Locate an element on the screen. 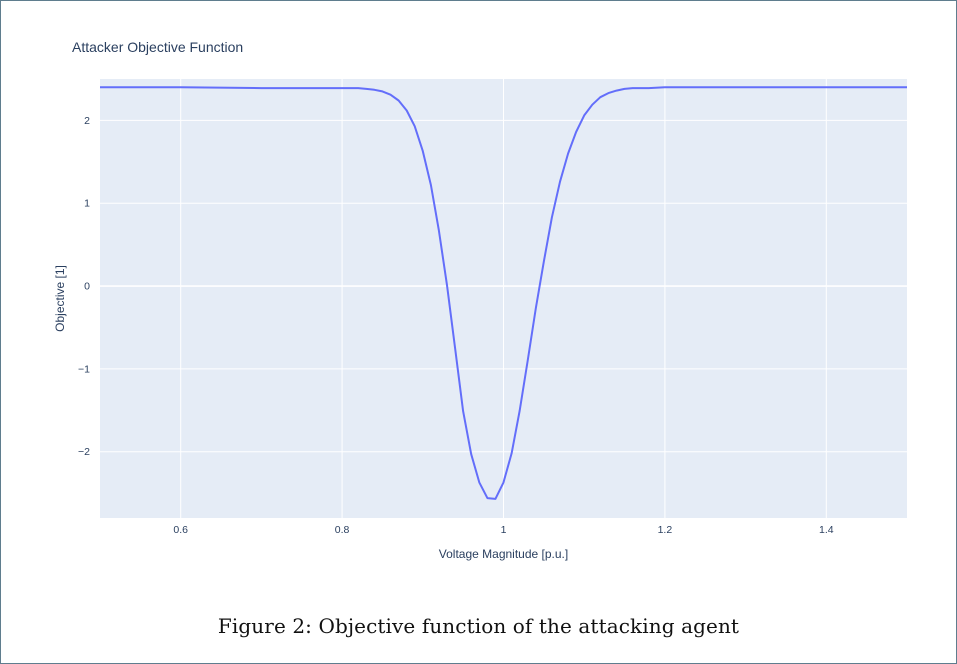  y-tick-label: 1 is located at coordinates (87, 204).